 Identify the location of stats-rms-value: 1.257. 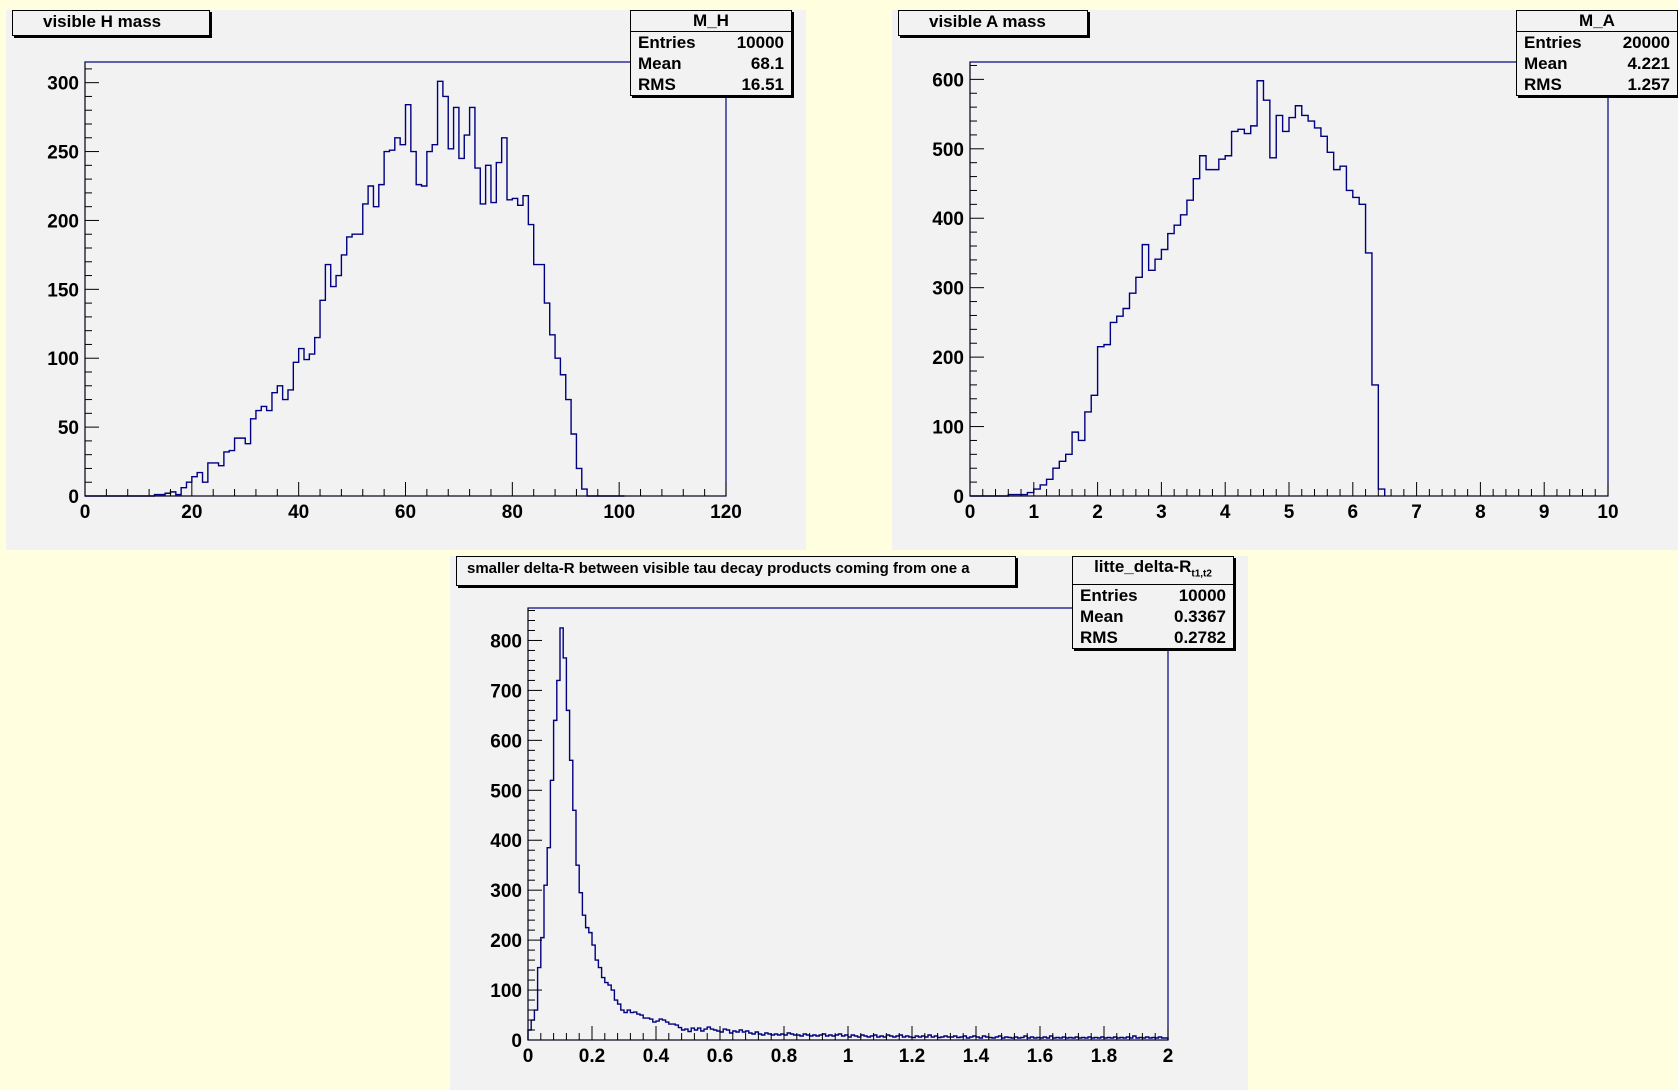
(1648, 84).